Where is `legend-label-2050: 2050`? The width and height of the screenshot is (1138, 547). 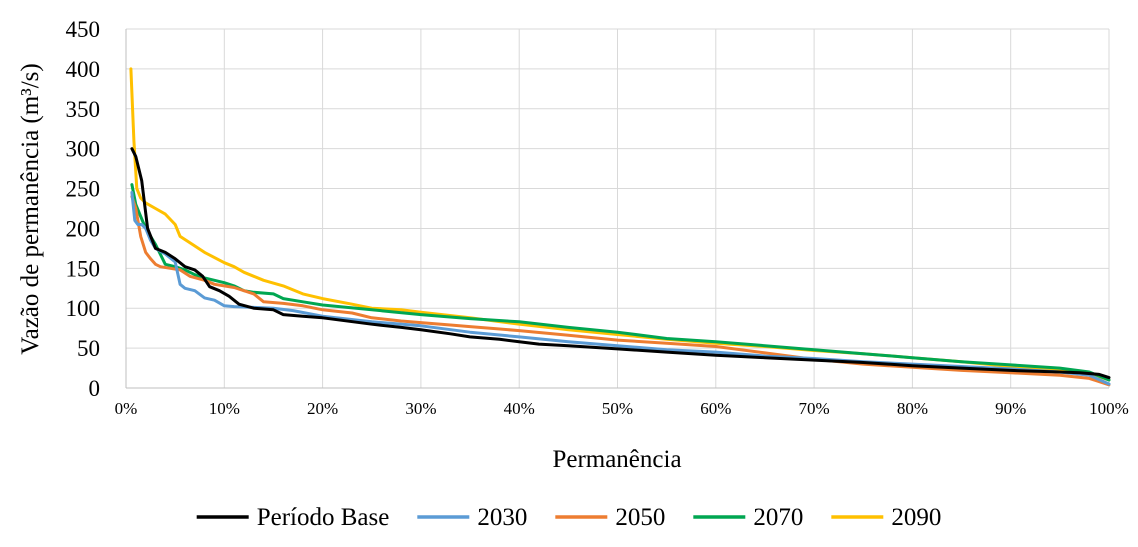 legend-label-2050: 2050 is located at coordinates (640, 517).